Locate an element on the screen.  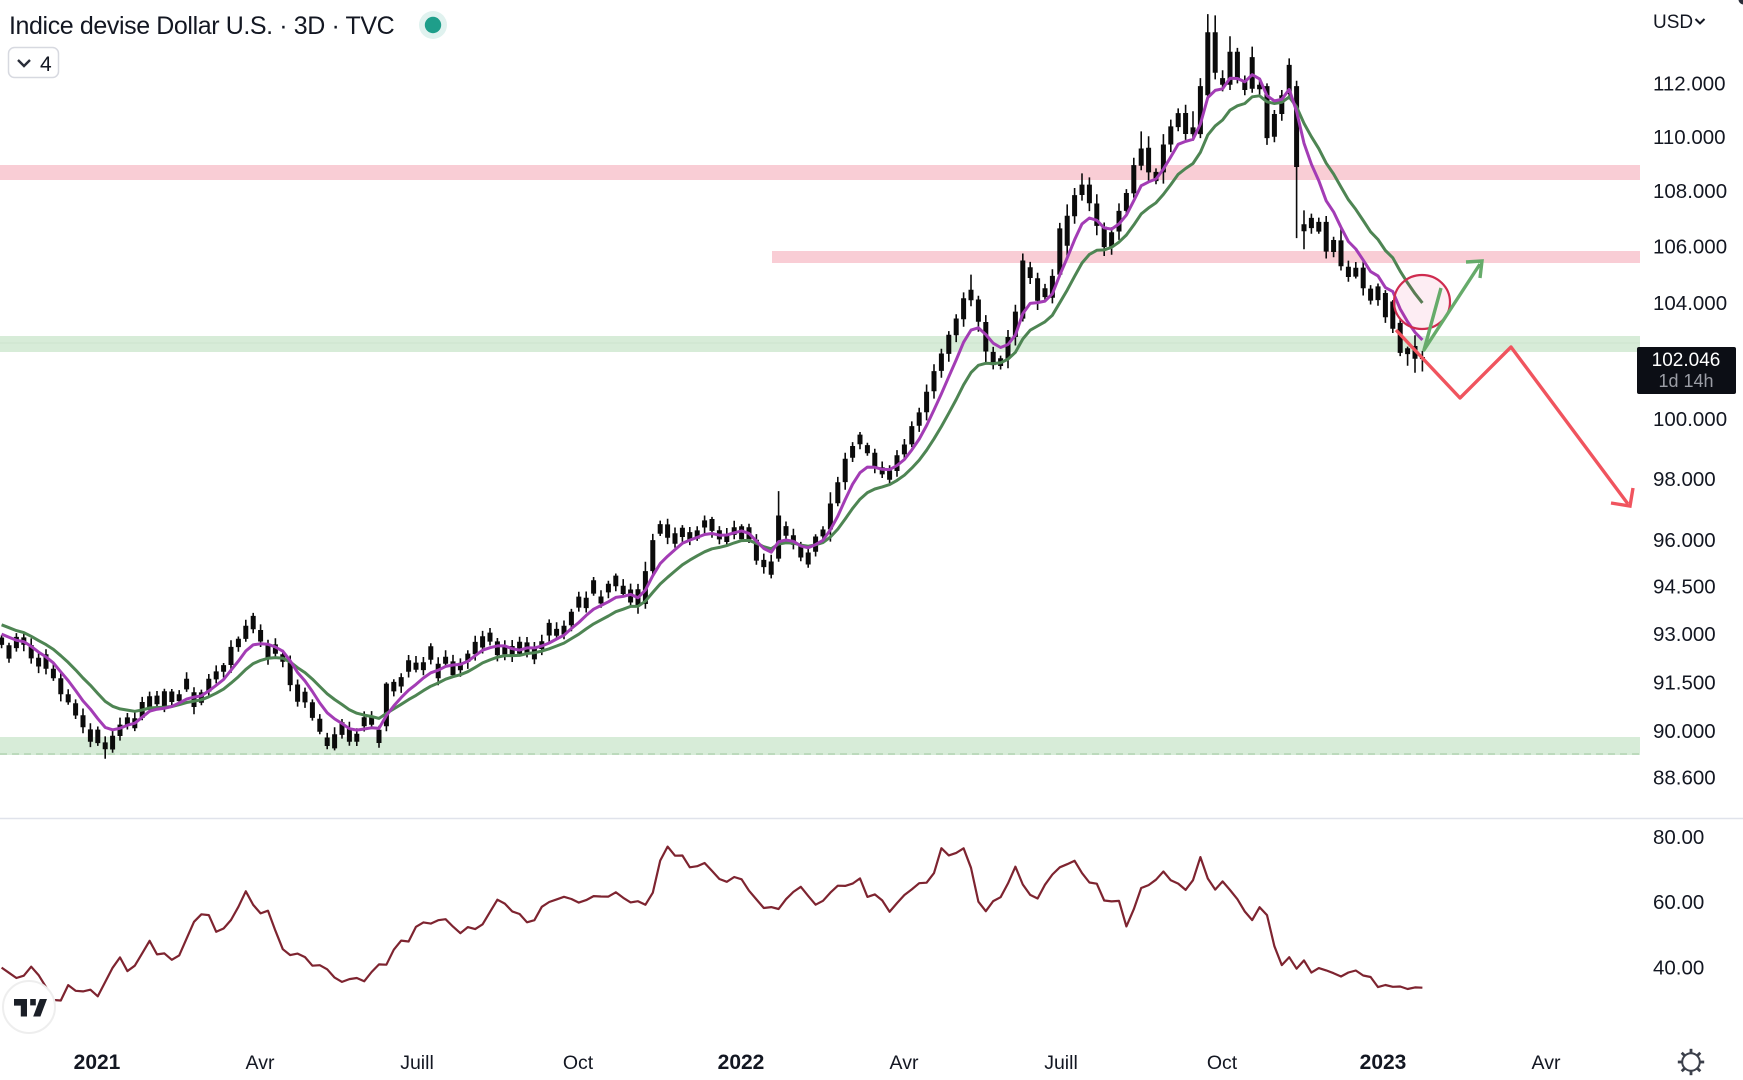
svg-text: 96.000 is located at coordinates (1684, 540).